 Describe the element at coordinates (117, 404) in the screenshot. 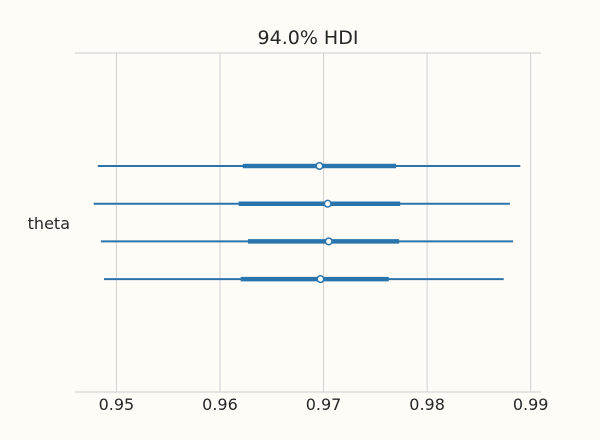

I see `x-tick-label: 0.95` at that location.